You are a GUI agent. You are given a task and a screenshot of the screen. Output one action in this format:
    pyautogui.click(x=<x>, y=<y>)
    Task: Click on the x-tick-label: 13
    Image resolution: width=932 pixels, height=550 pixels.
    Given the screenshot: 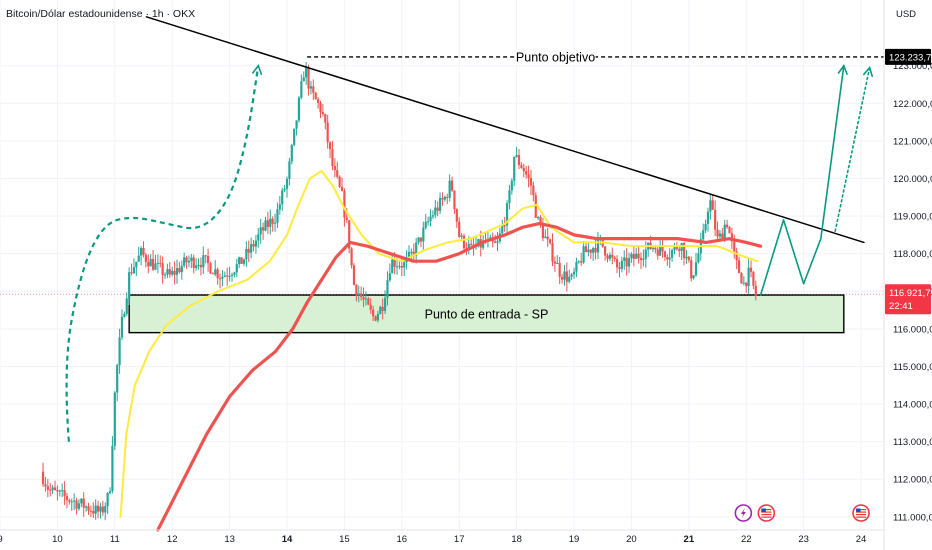 What is the action you would take?
    pyautogui.click(x=229, y=539)
    